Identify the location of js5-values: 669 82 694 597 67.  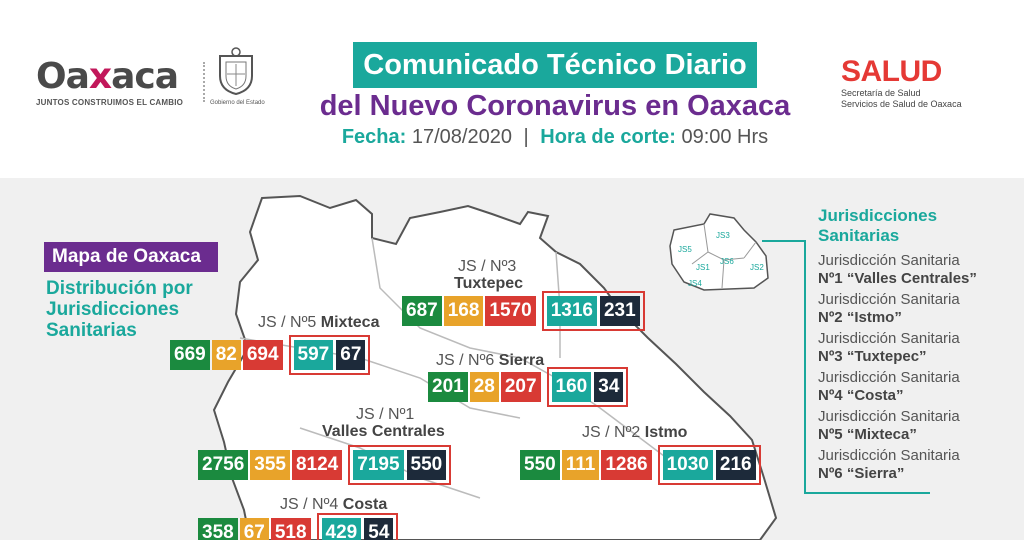
(270, 355).